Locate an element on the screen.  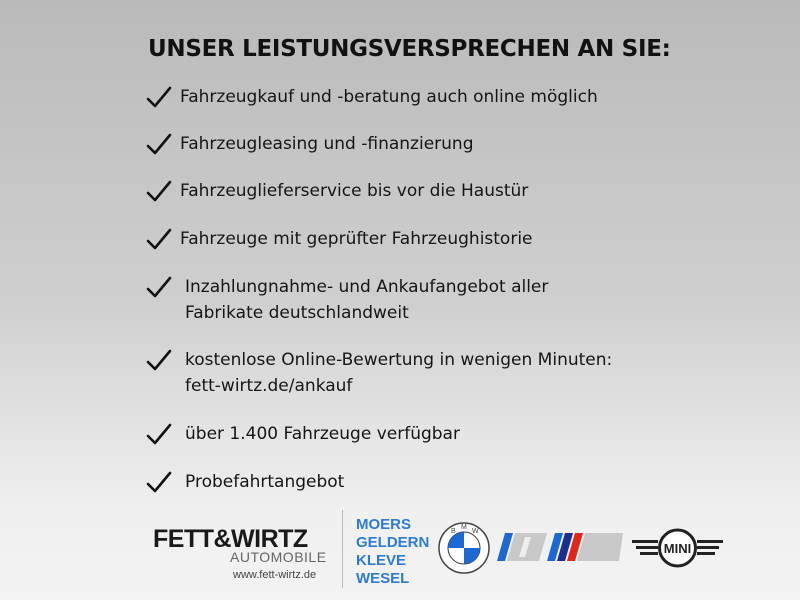
automobile-label: AUTOMOBILE is located at coordinates (278, 557).